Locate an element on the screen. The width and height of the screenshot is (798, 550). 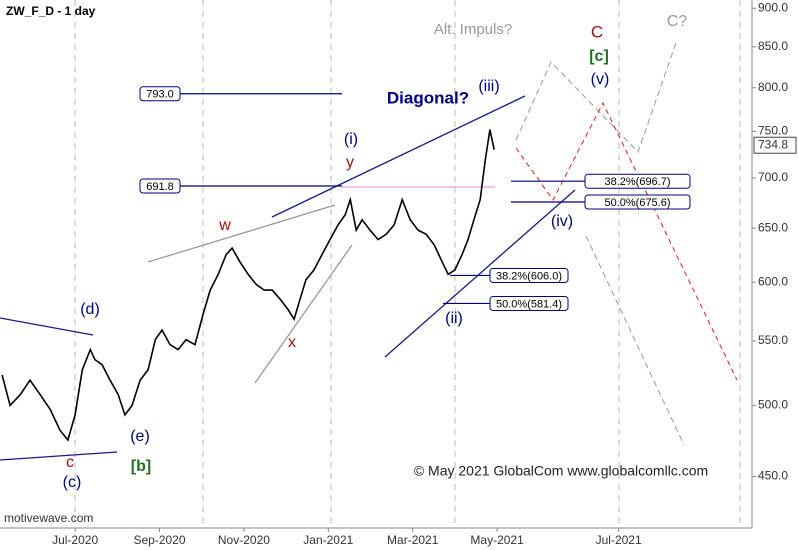
level-label: 50.0%(675.6) is located at coordinates (637, 203).